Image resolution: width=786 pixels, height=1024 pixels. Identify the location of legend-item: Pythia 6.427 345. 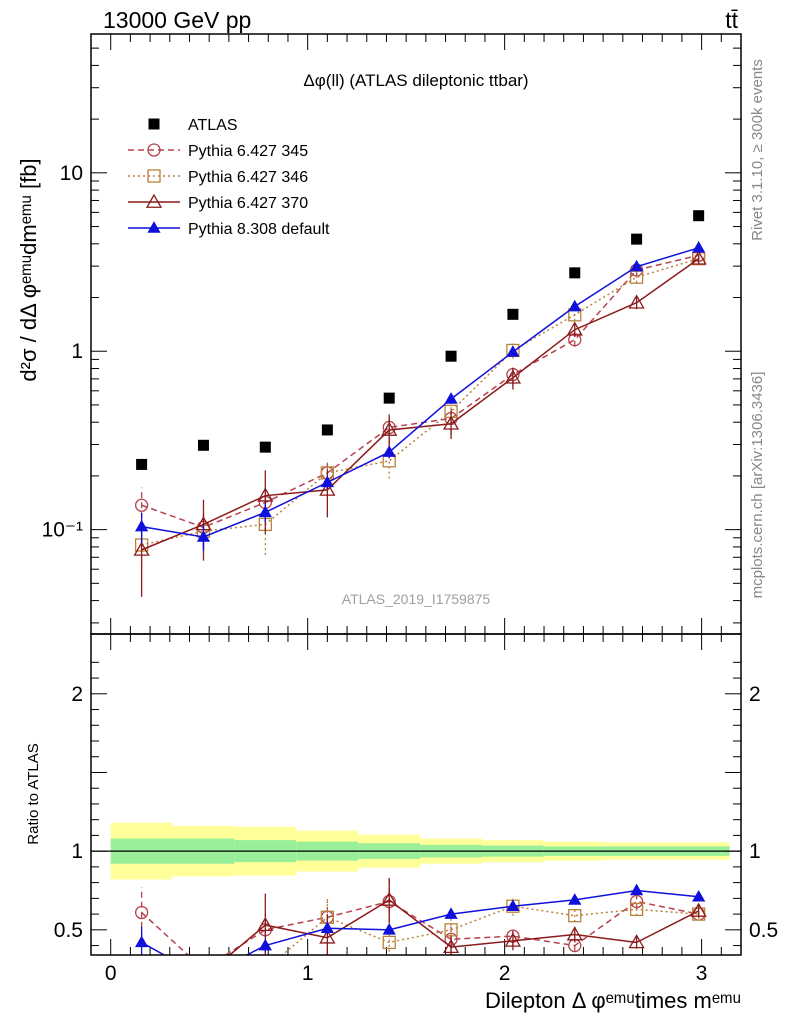
(218, 151).